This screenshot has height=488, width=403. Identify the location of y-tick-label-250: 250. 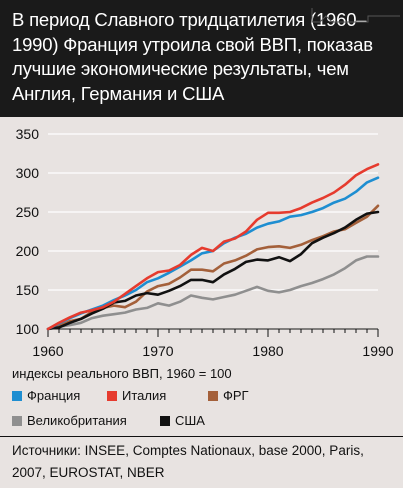
(28, 212).